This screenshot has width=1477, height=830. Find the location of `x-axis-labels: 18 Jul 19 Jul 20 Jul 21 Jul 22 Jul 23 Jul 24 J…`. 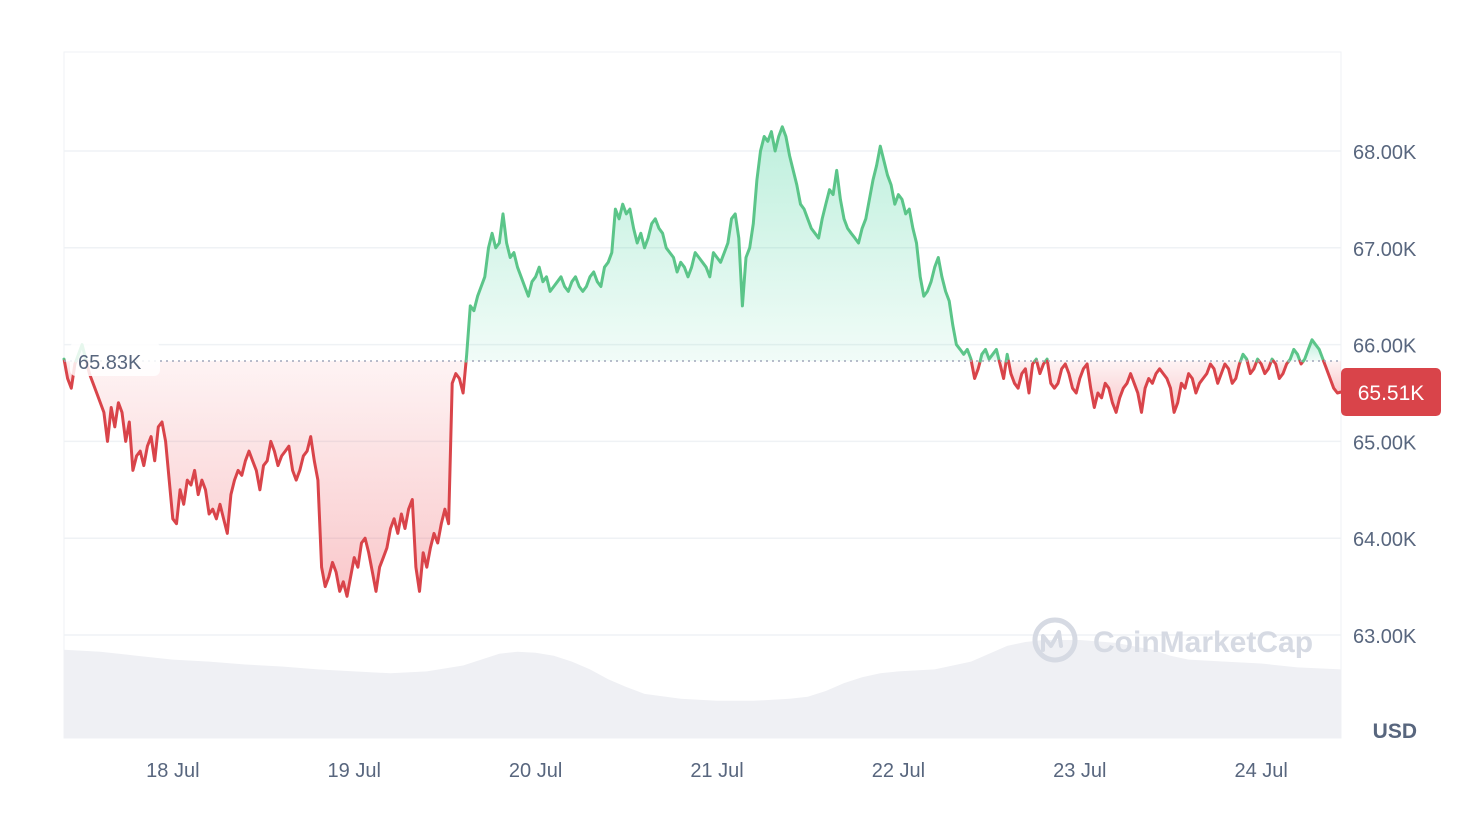

x-axis-labels: 18 Jul 19 Jul 20 Jul 21 Jul 22 Jul 23 Jul 24 J… is located at coordinates (717, 771).